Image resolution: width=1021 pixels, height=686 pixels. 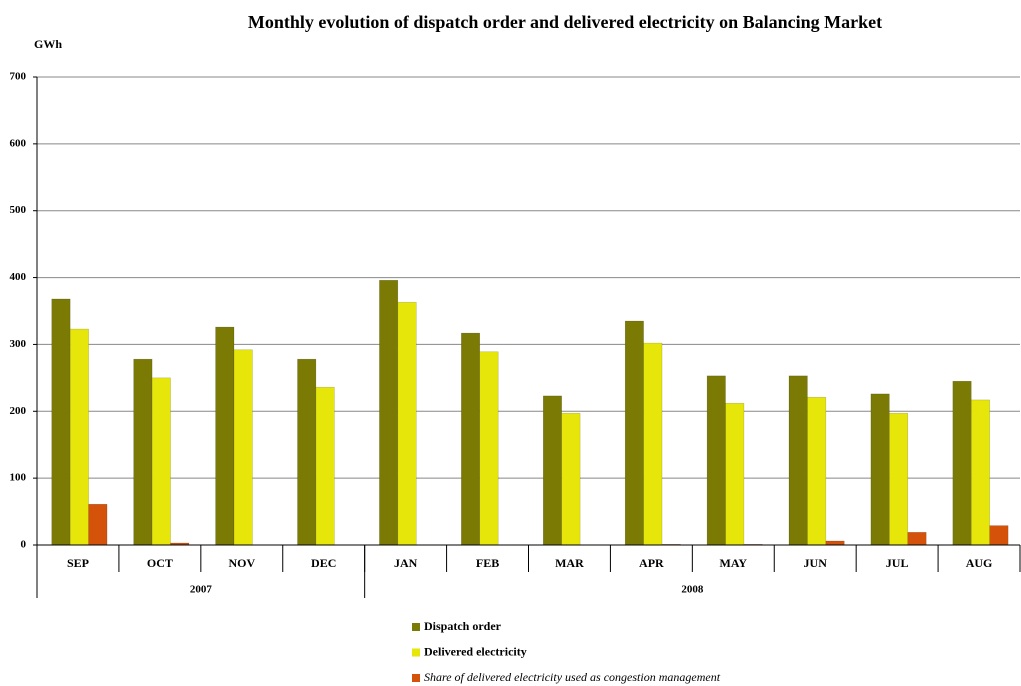 What do you see at coordinates (979, 563) in the screenshot?
I see `x-tick-label: AUG` at bounding box center [979, 563].